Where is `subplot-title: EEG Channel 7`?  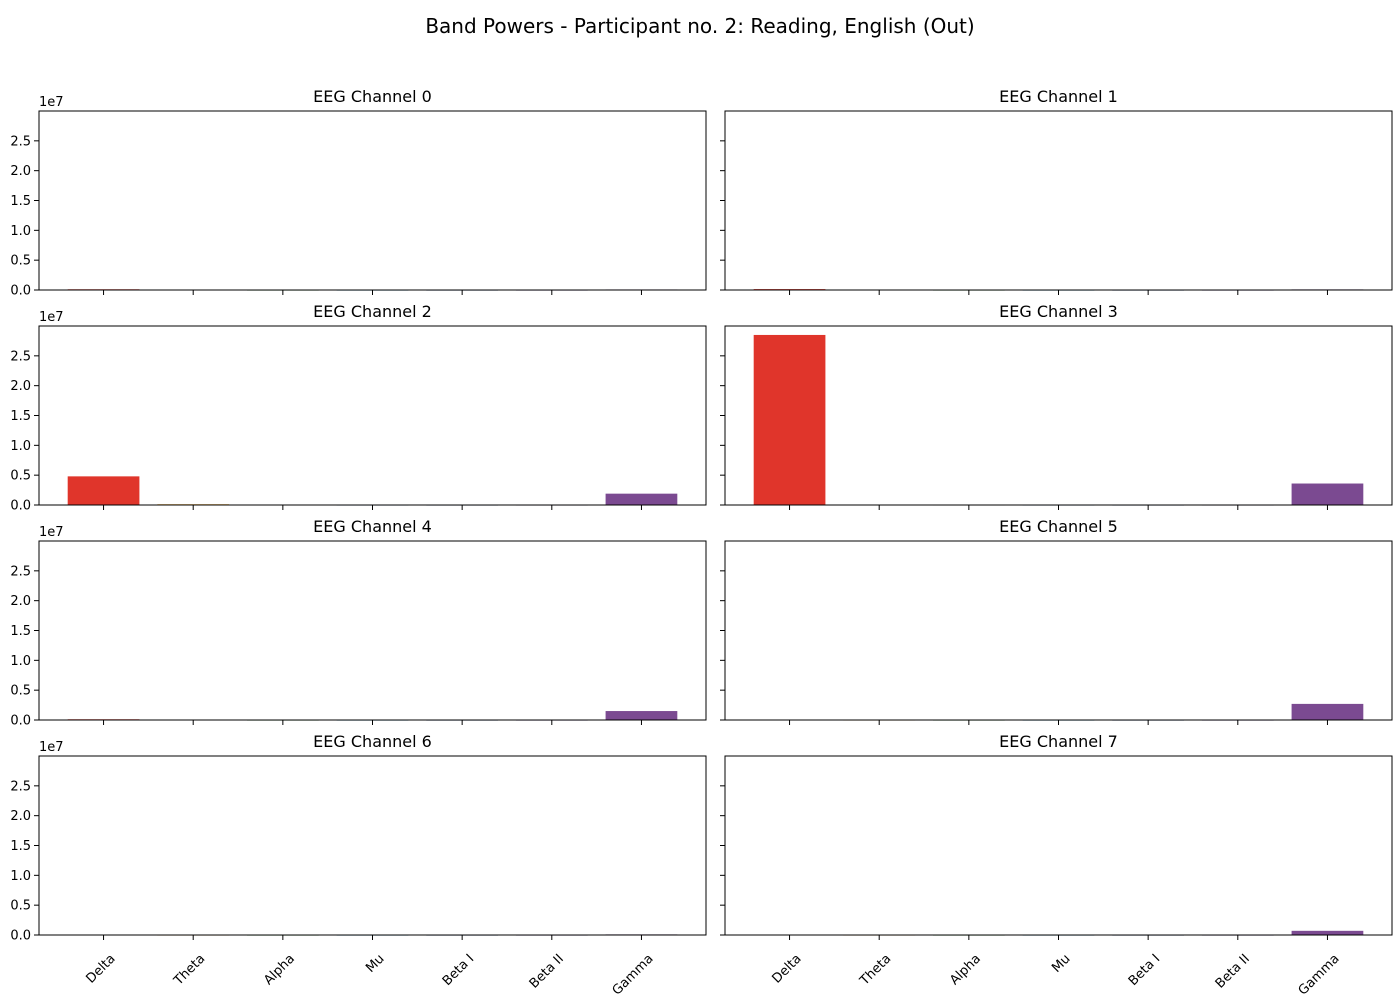
subplot-title: EEG Channel 7 is located at coordinates (1058, 741).